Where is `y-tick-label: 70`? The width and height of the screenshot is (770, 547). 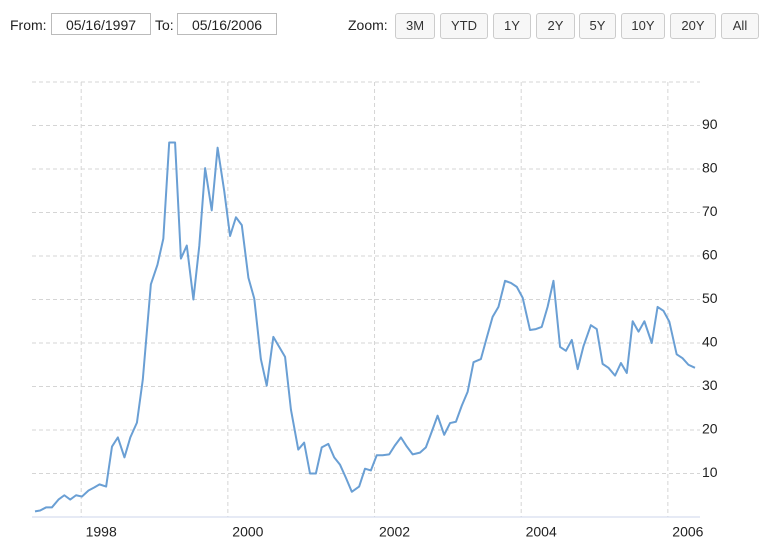 y-tick-label: 70 is located at coordinates (710, 211).